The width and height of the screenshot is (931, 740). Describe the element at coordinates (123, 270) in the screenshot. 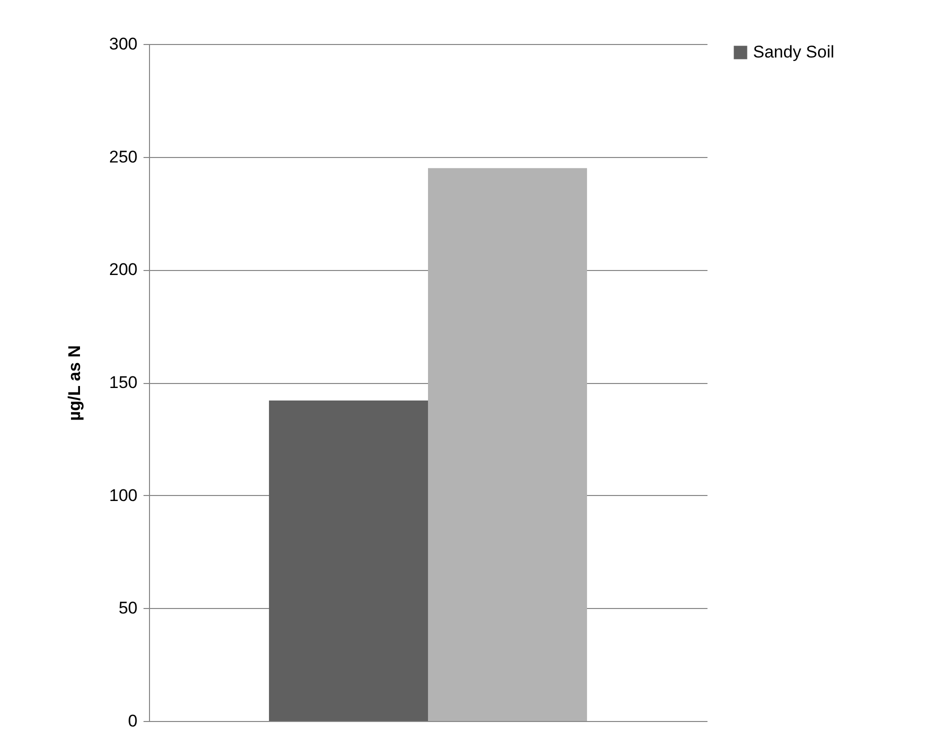

I see `y-tick-label: 200` at that location.